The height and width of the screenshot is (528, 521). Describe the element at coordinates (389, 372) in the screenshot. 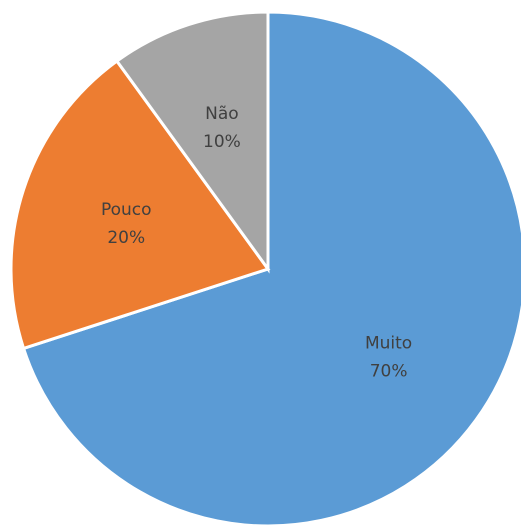

I see `slice-value-label: 70%` at that location.